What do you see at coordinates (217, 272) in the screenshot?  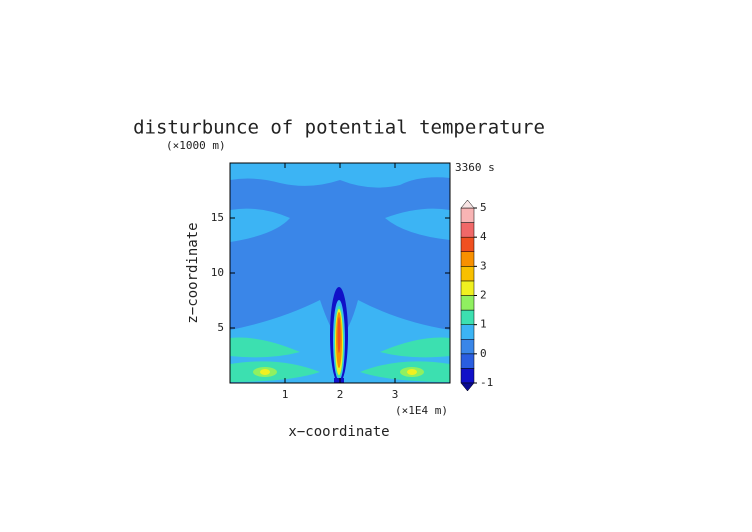 I see `y-tick-label: 10` at bounding box center [217, 272].